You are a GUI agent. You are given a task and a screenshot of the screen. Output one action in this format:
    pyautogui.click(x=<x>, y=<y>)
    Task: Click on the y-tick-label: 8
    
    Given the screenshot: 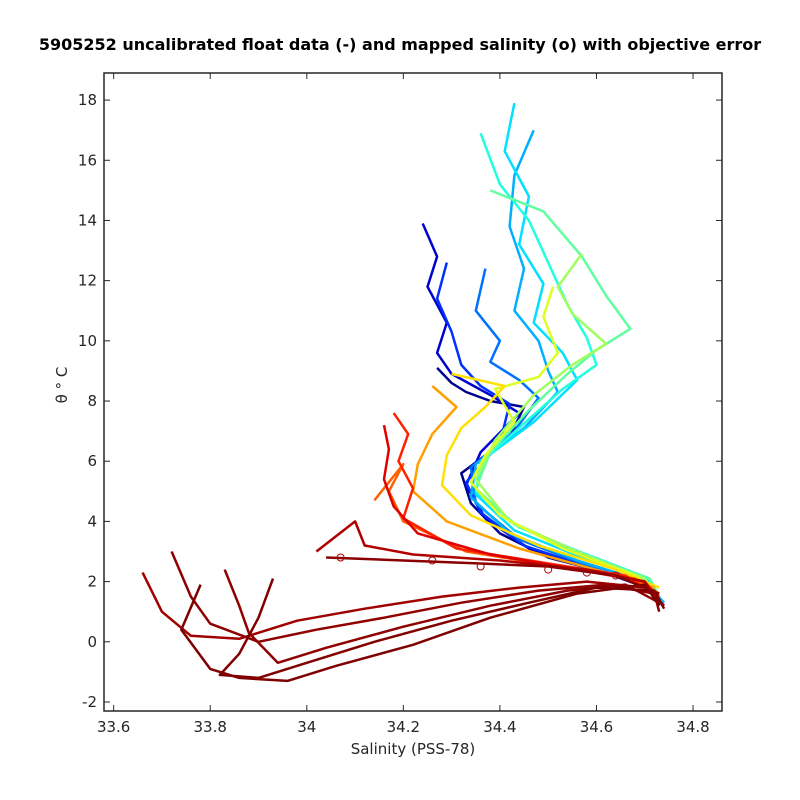 What is the action you would take?
    pyautogui.click(x=92, y=401)
    